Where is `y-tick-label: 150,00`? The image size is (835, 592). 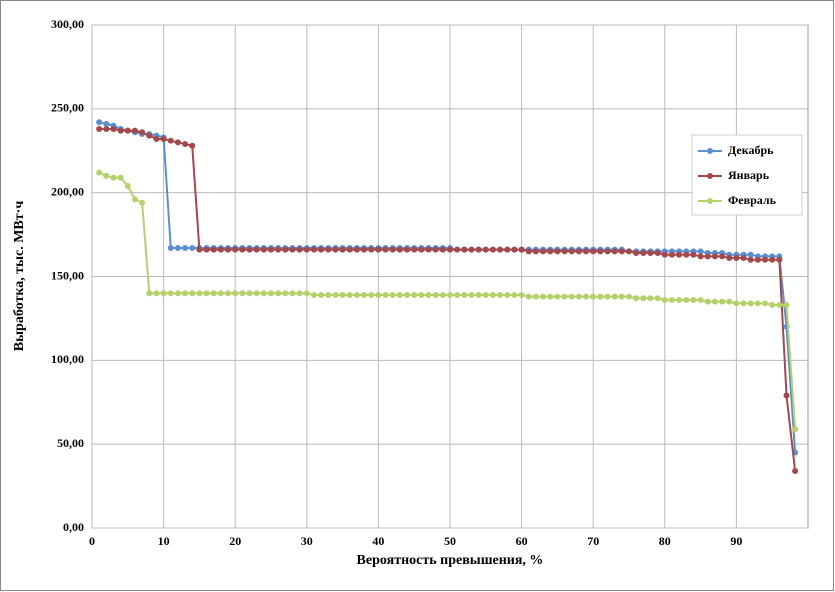 y-tick-label: 150,00 is located at coordinates (67, 275).